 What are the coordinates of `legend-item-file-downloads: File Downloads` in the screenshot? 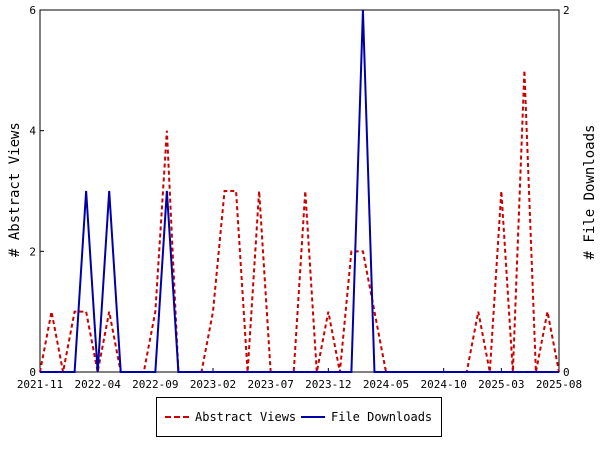 It's located at (366, 417).